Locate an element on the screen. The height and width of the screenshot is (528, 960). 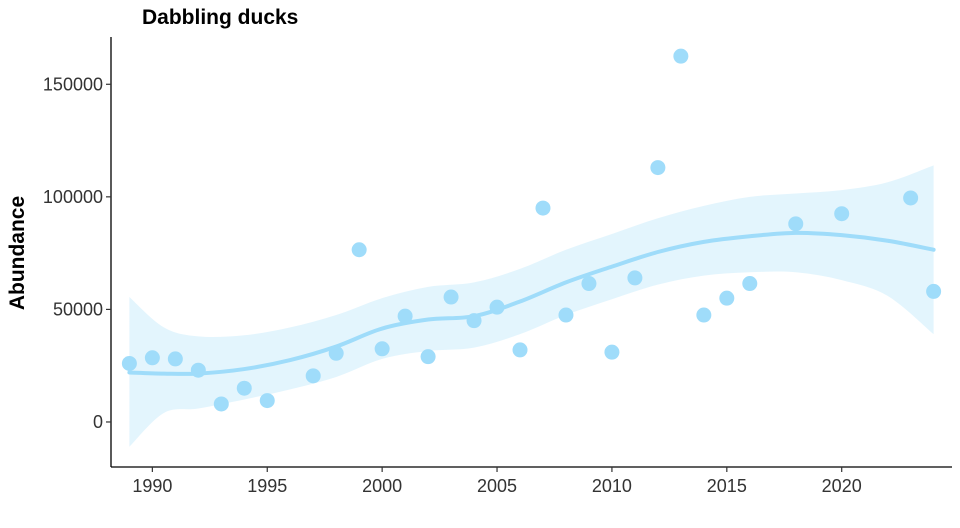
x-tick-label: 2000 is located at coordinates (382, 486).